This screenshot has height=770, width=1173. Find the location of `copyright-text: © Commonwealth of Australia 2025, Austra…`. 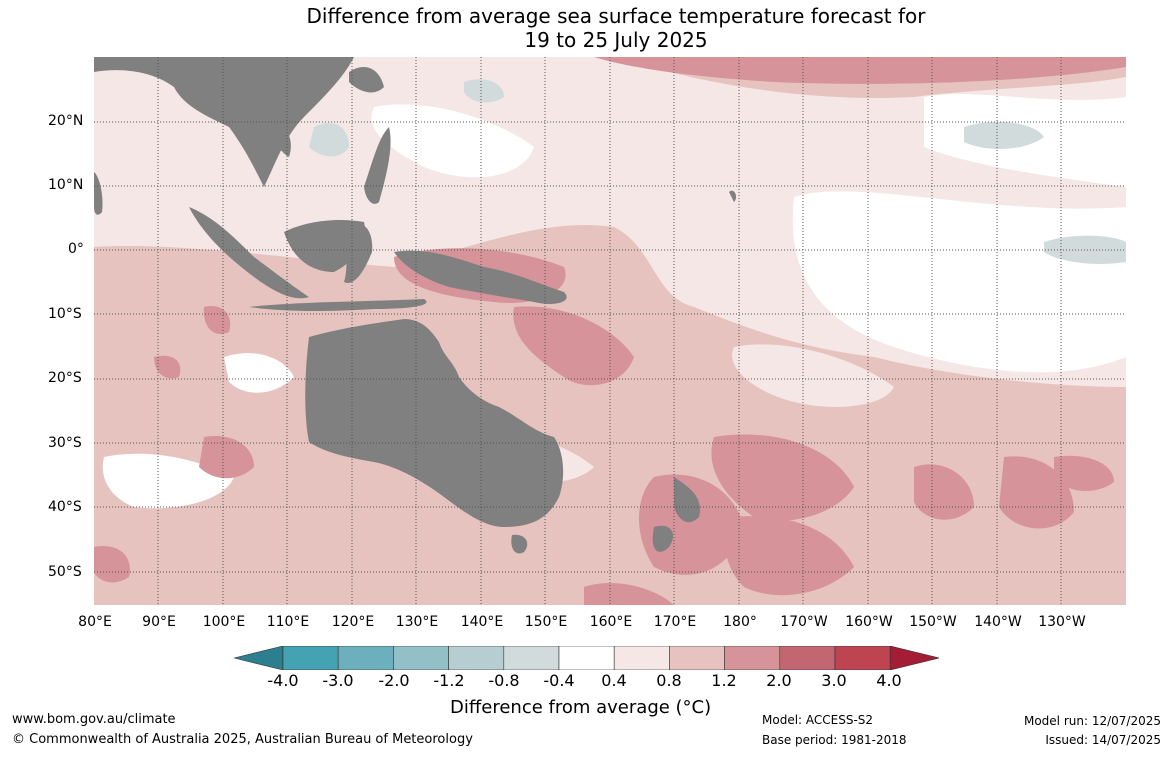

copyright-text: © Commonwealth of Australia 2025, Austra… is located at coordinates (242, 739).